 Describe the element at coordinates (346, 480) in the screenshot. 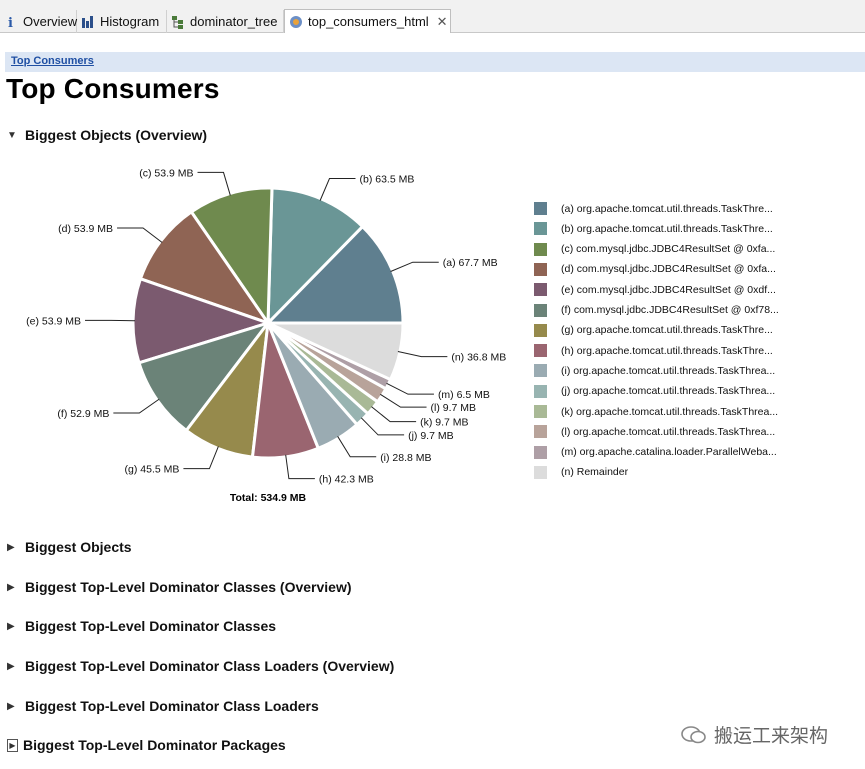

I see `slice-label: (h) 42.3 MB` at that location.